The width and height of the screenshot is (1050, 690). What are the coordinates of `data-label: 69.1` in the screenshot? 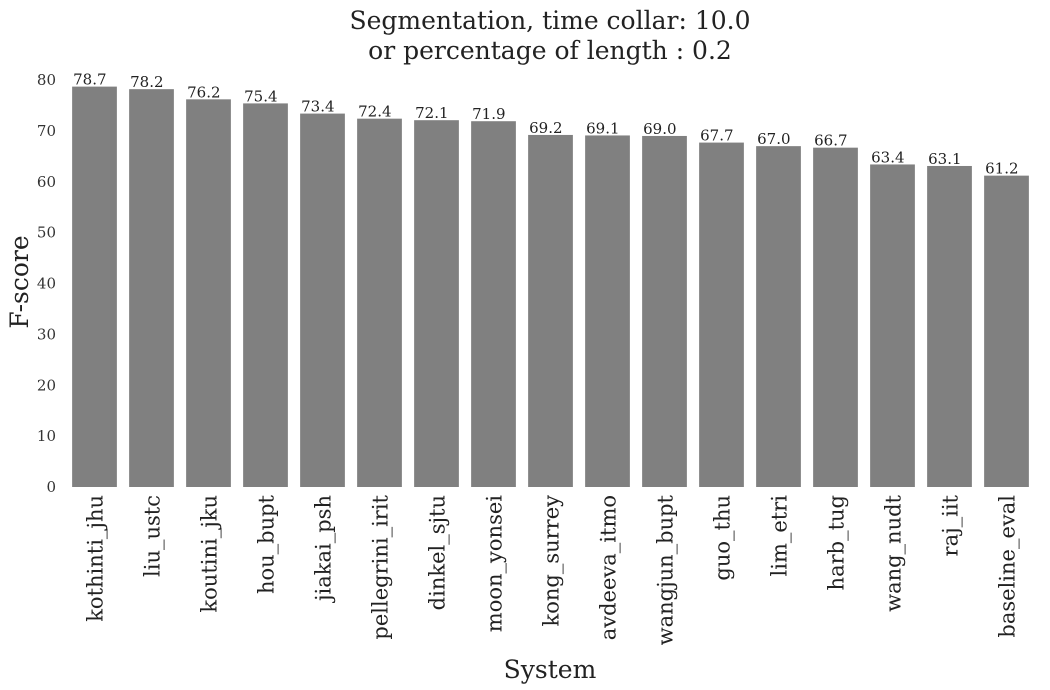 It's located at (602, 128).